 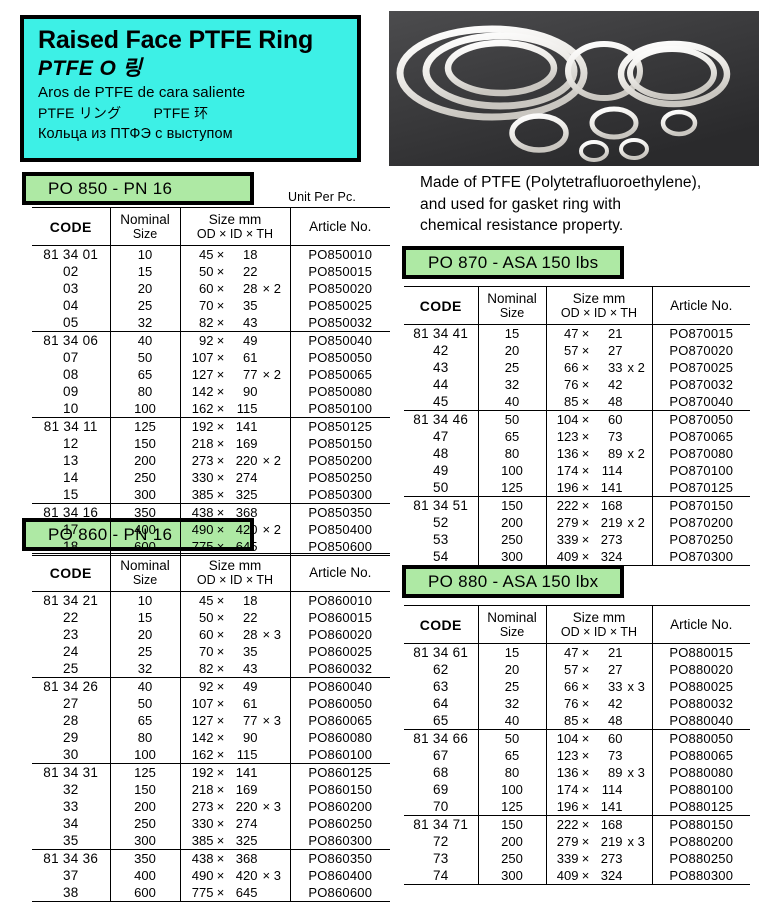 What do you see at coordinates (211, 357) in the screenshot?
I see `table-row: 07 50 107 × 61 PO850050` at bounding box center [211, 357].